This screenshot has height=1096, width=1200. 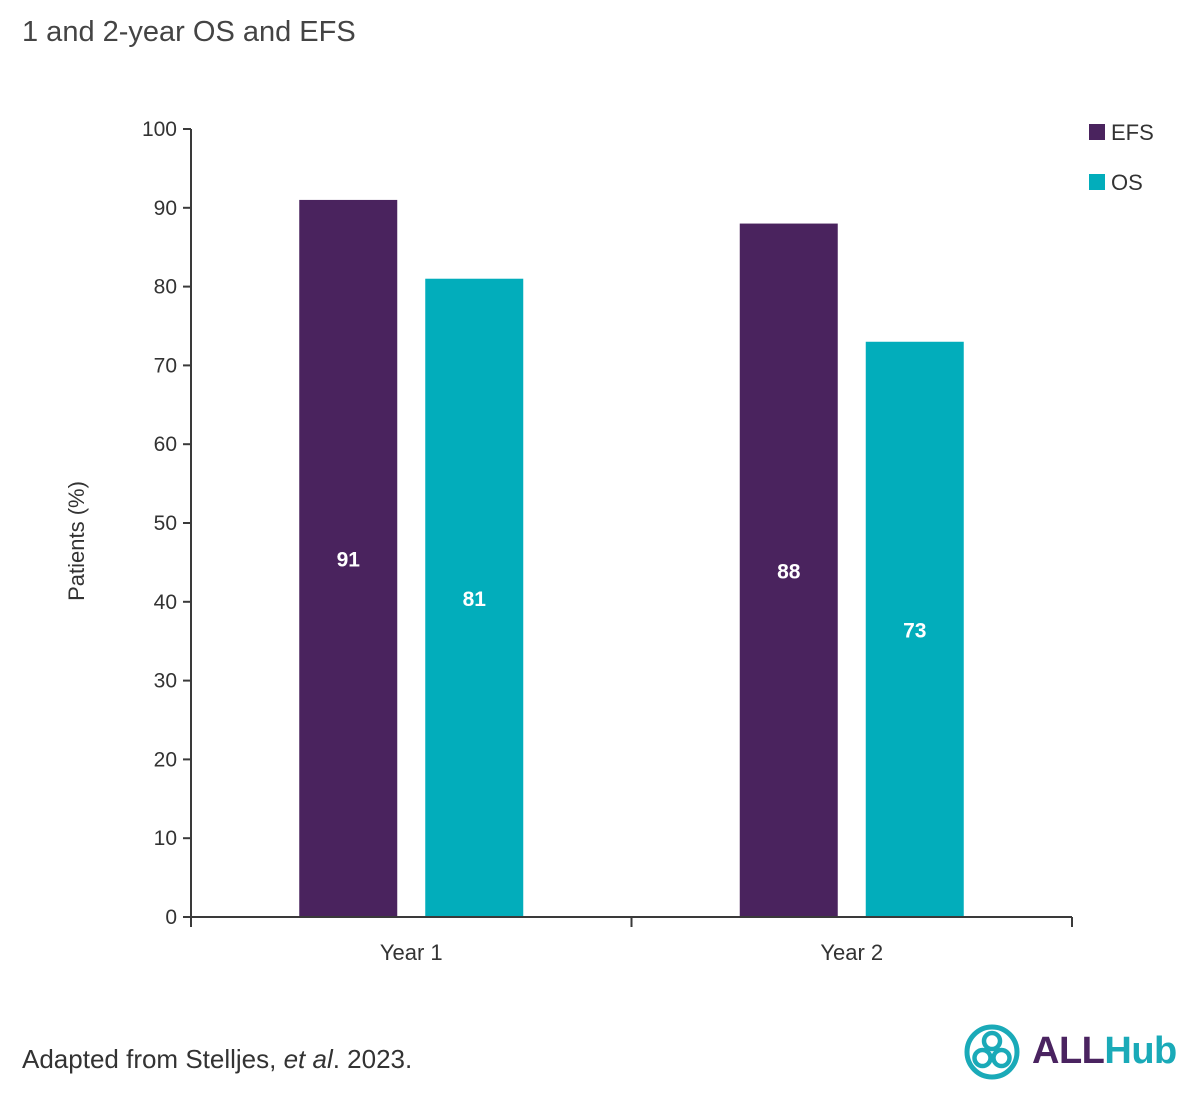 I want to click on y-tick-label: 20, so click(x=165, y=759).